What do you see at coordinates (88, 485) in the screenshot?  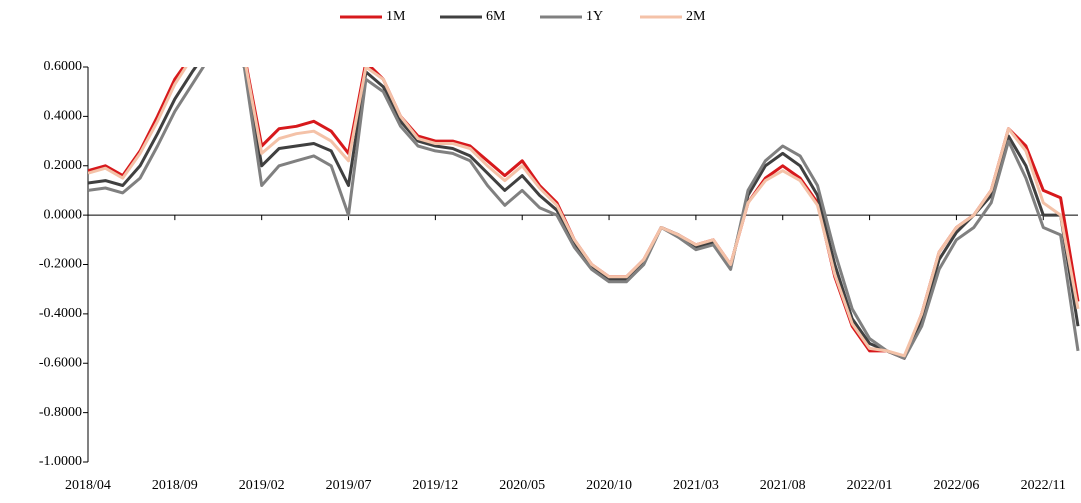 I see `x-tick-label: 2018/04` at bounding box center [88, 485].